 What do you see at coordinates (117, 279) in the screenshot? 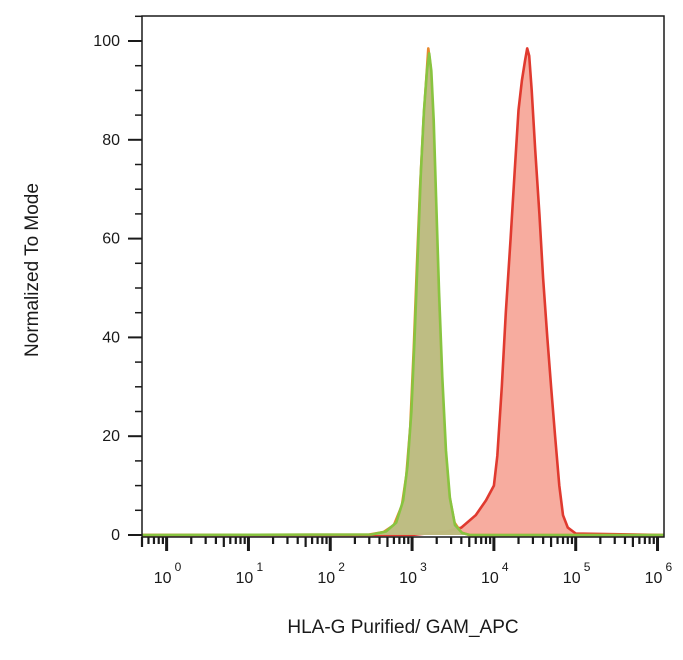
I see `y-axis: 0 20 40 60 80 100` at bounding box center [117, 279].